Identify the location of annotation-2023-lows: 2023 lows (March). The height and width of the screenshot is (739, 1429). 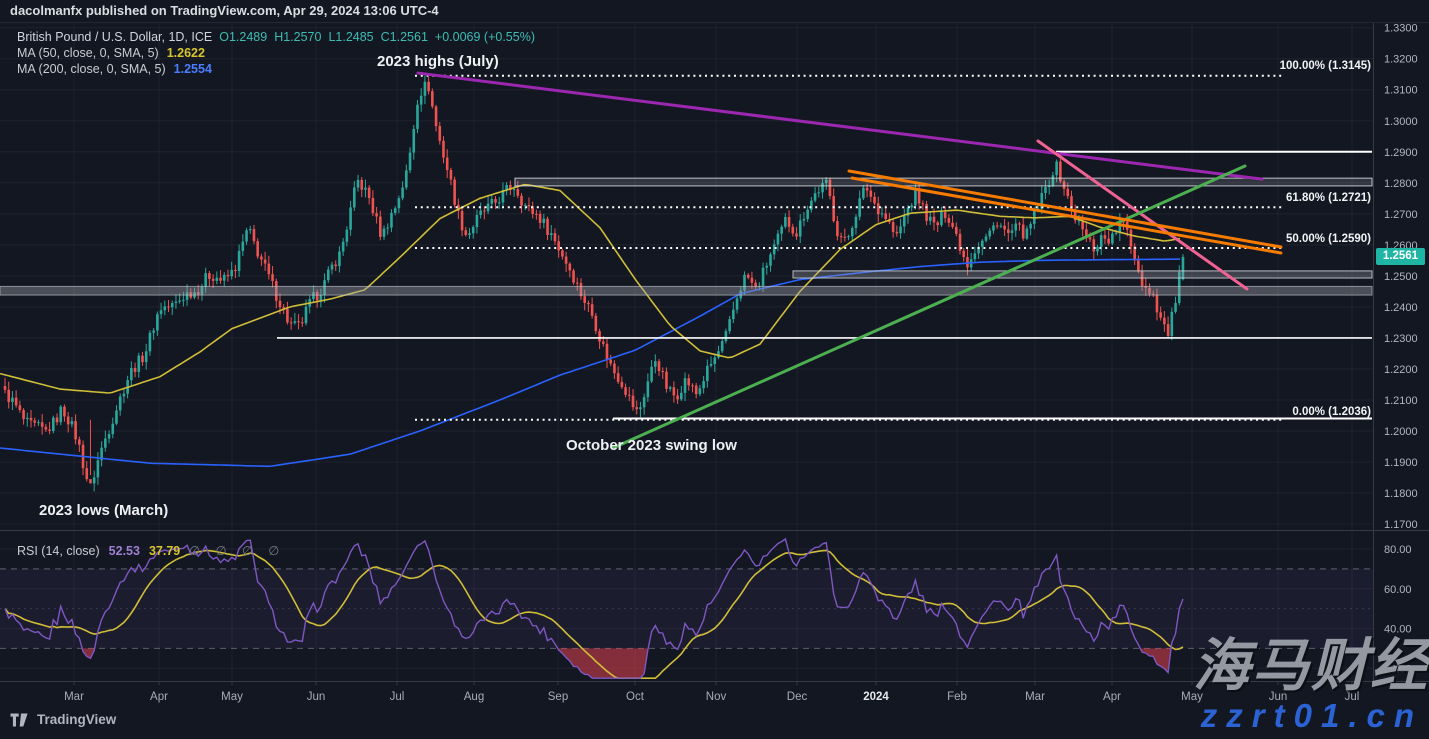
(104, 510).